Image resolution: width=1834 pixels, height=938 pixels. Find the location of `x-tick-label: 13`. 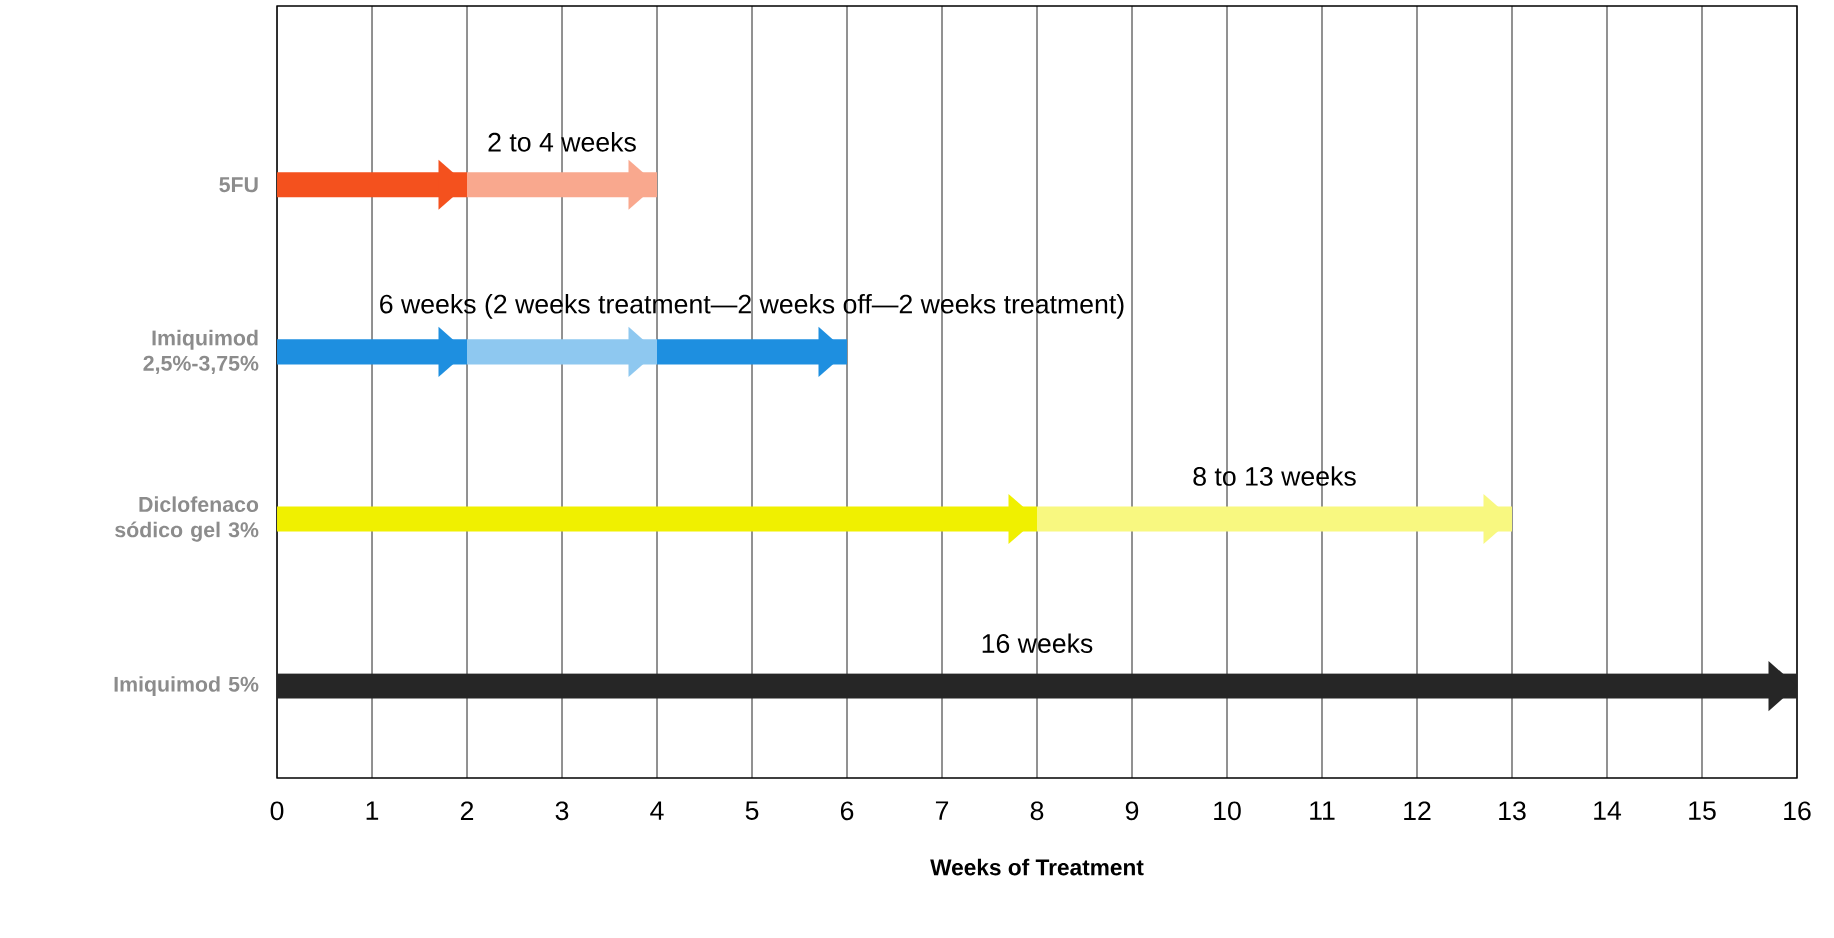

x-tick-label: 13 is located at coordinates (1512, 811).